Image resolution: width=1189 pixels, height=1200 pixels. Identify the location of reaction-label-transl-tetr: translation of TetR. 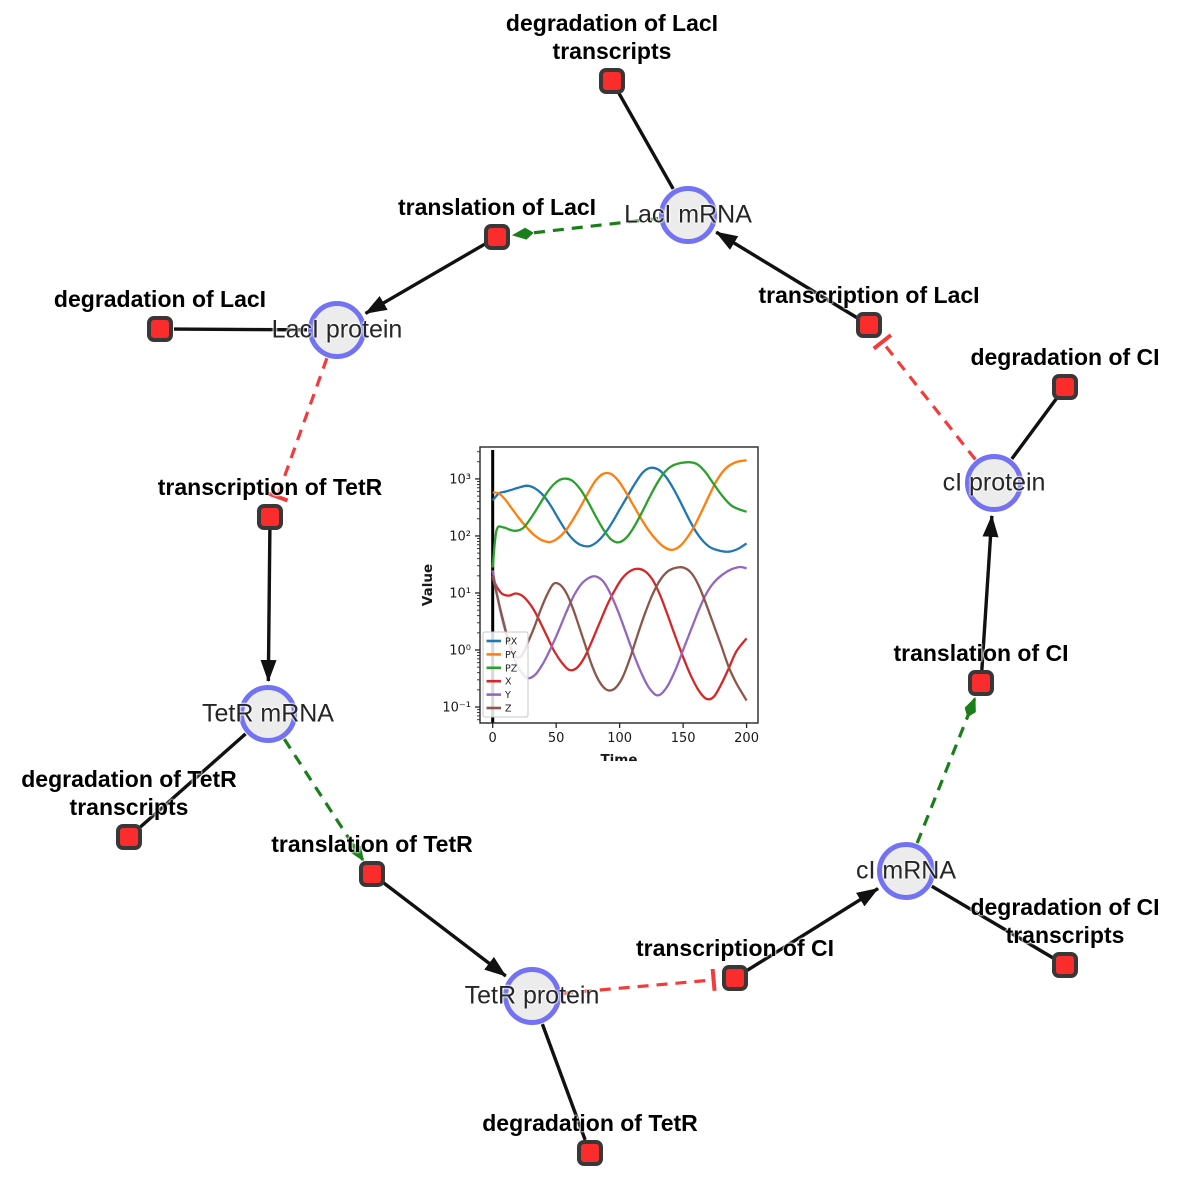
(371, 844).